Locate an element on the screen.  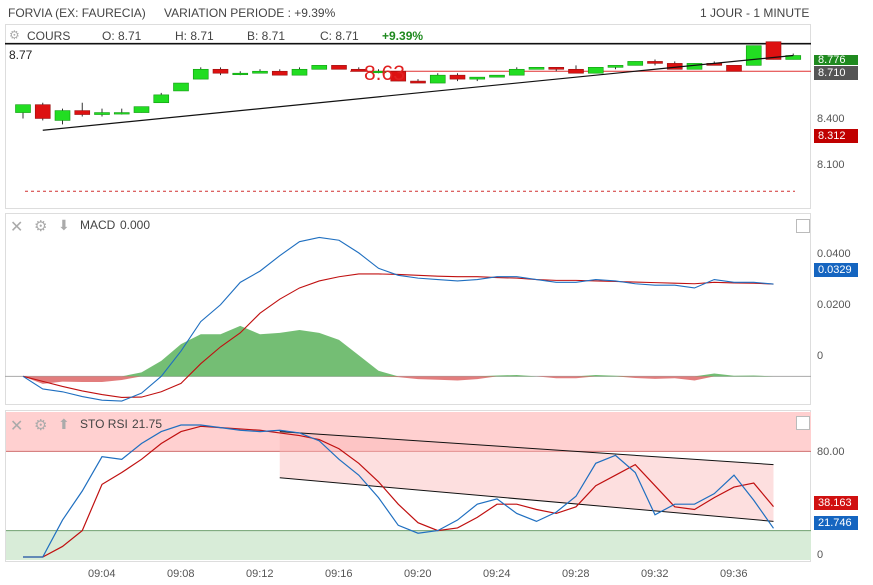
last-price-tag: 8.710 is located at coordinates (836, 73).